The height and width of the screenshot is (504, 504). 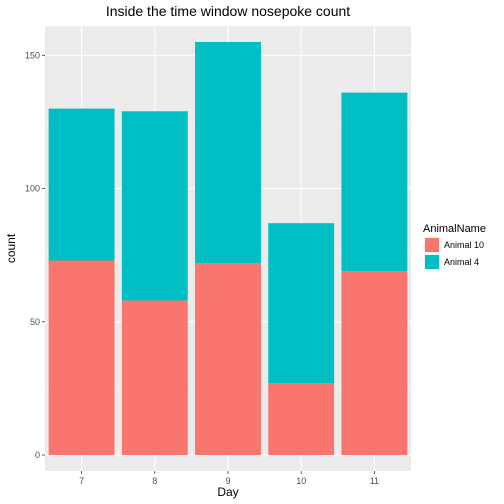 What do you see at coordinates (461, 262) in the screenshot?
I see `legend-label: Animal 4` at bounding box center [461, 262].